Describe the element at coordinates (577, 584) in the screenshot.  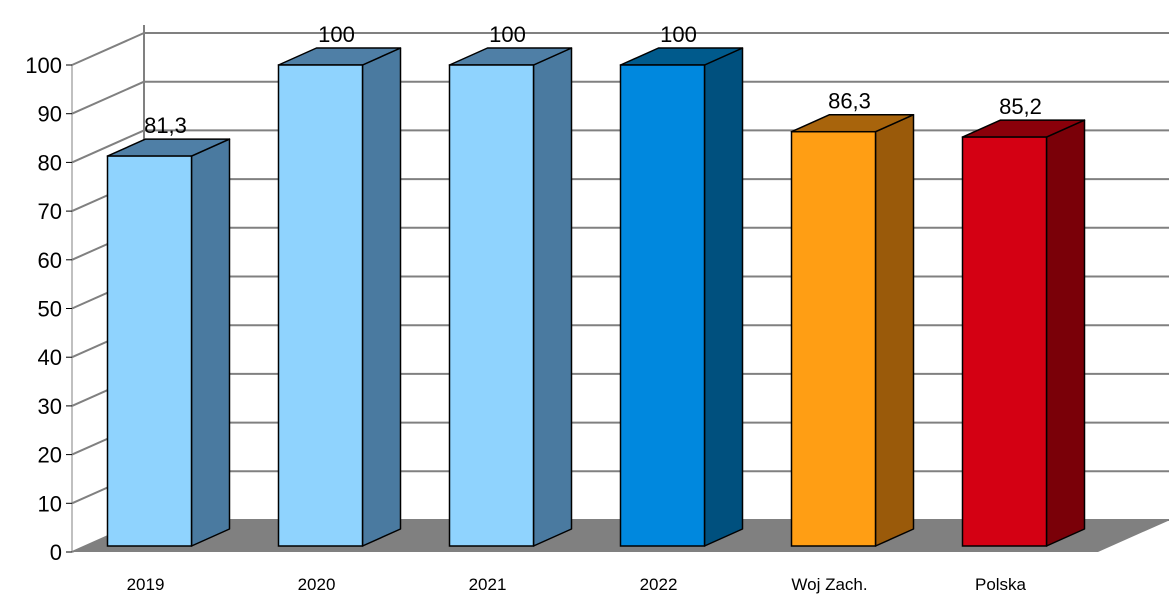
I see `x-axis-ticks: 2019 2020 2021 2022 Woj Zach. Polska` at that location.